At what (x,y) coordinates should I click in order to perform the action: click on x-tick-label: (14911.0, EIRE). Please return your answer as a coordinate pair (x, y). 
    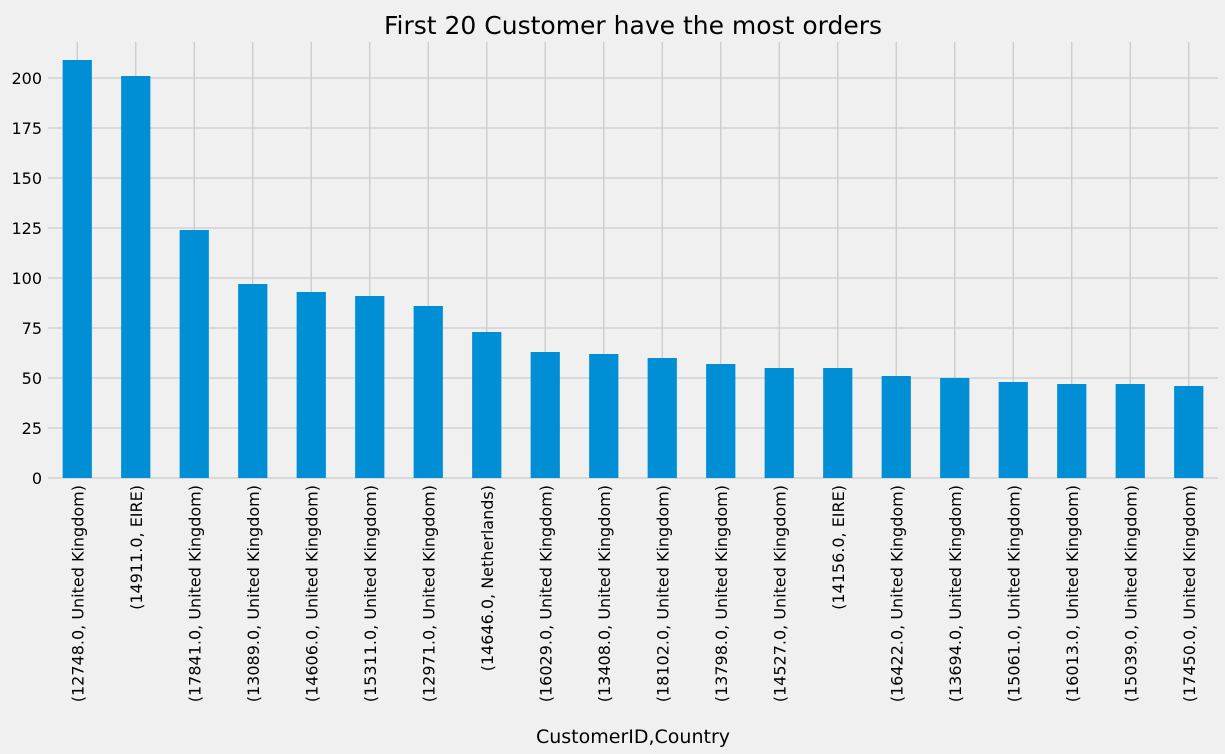
    Looking at the image, I should click on (136, 547).